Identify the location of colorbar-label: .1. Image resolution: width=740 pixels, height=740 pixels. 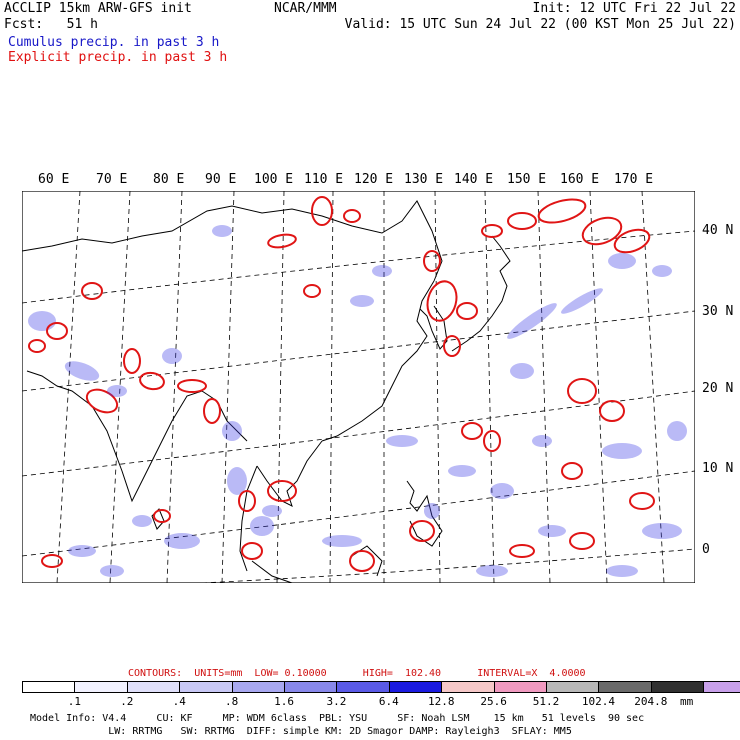
(74, 701).